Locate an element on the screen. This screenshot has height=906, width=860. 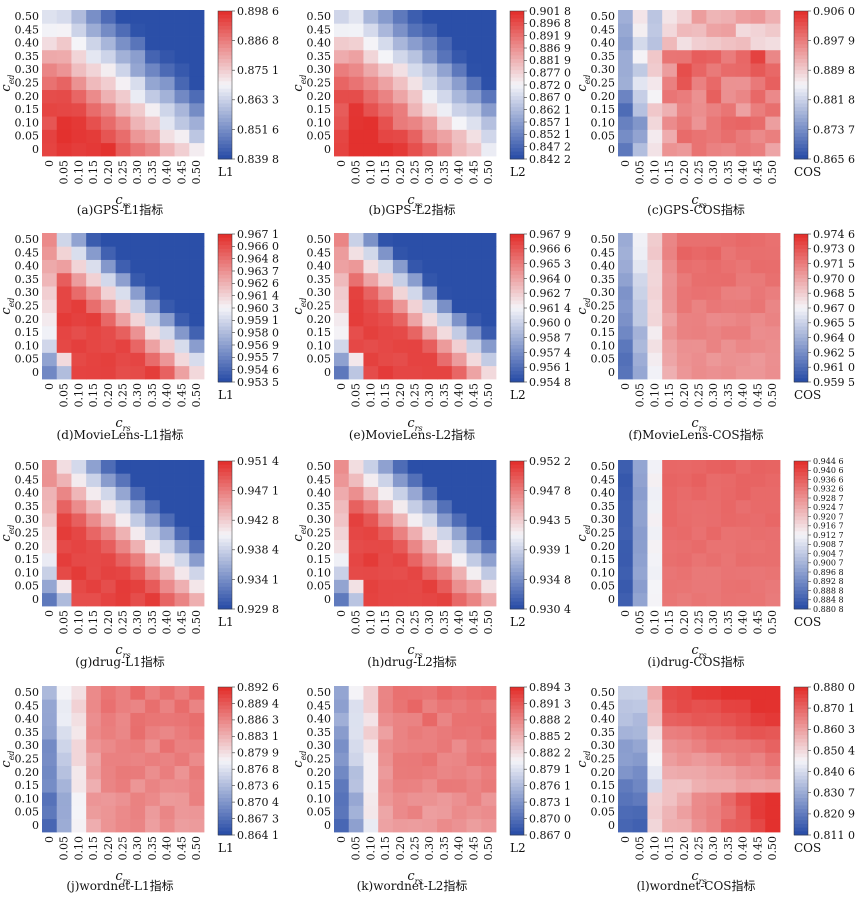
x-tick-label: 0.15 is located at coordinates (385, 622).